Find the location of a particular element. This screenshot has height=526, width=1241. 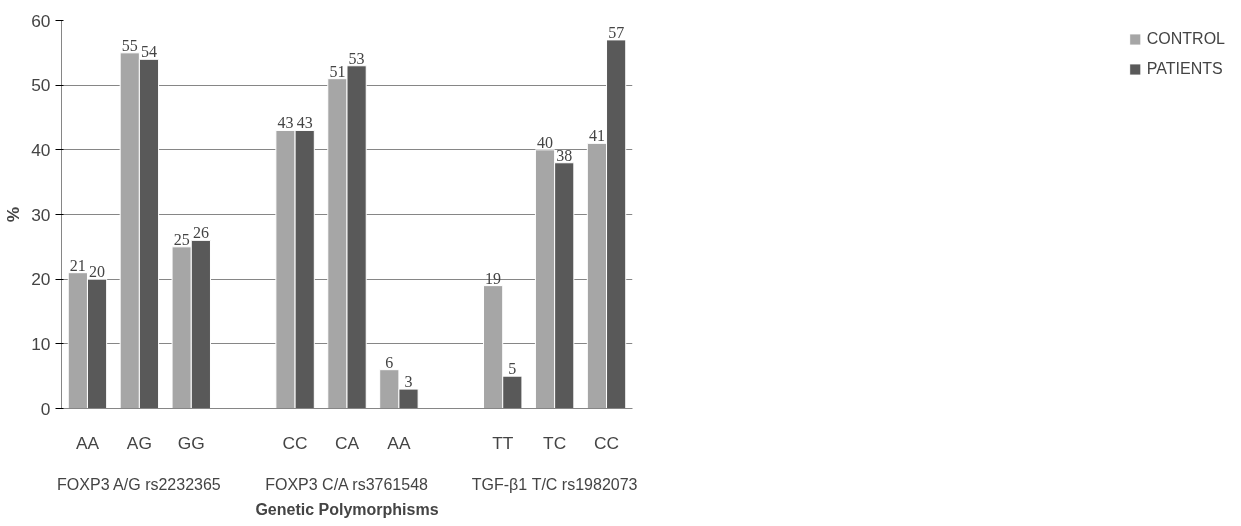

data-label: 26 is located at coordinates (200, 233).